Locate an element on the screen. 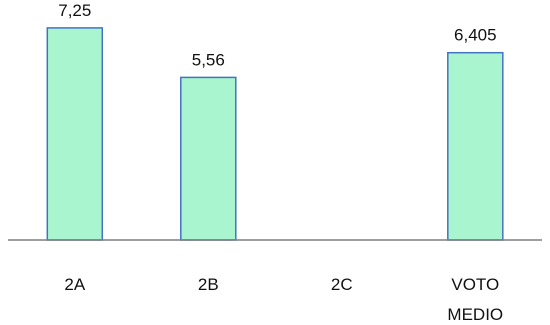 The height and width of the screenshot is (325, 550). bar-2b is located at coordinates (208, 158).